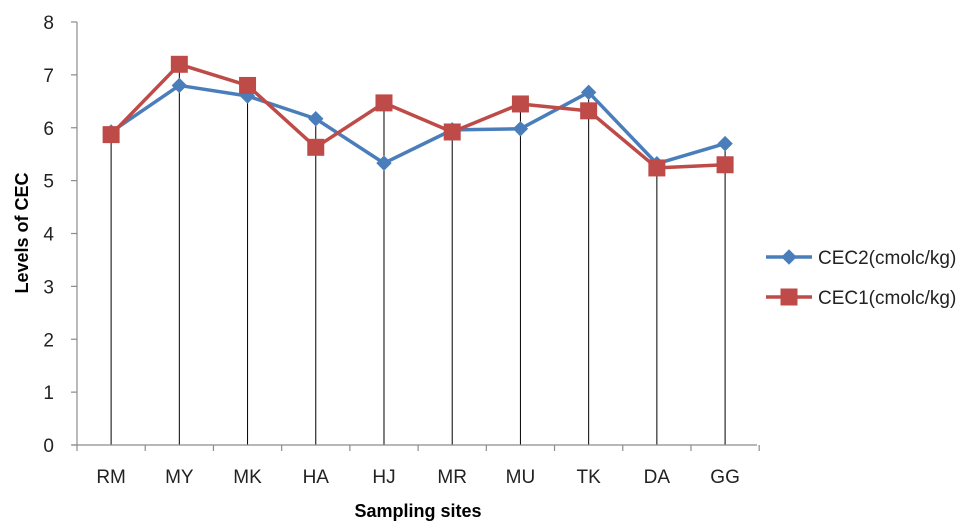  I want to click on x-tick-label-ha: HA, so click(316, 477).